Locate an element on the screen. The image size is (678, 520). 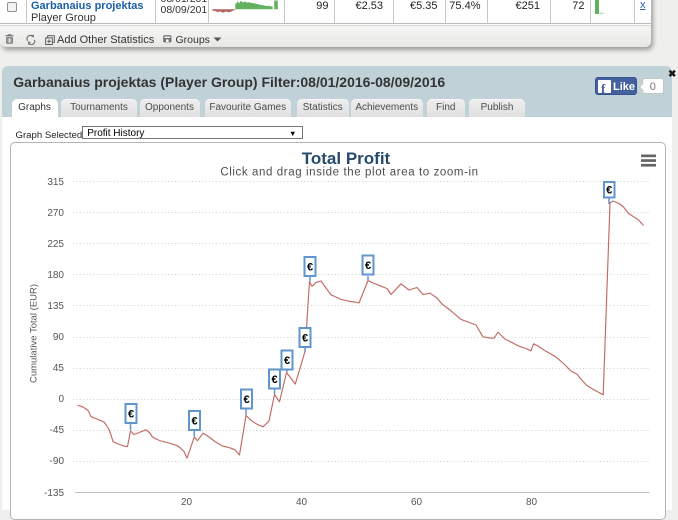
svg-text: 315 is located at coordinates (55, 182).